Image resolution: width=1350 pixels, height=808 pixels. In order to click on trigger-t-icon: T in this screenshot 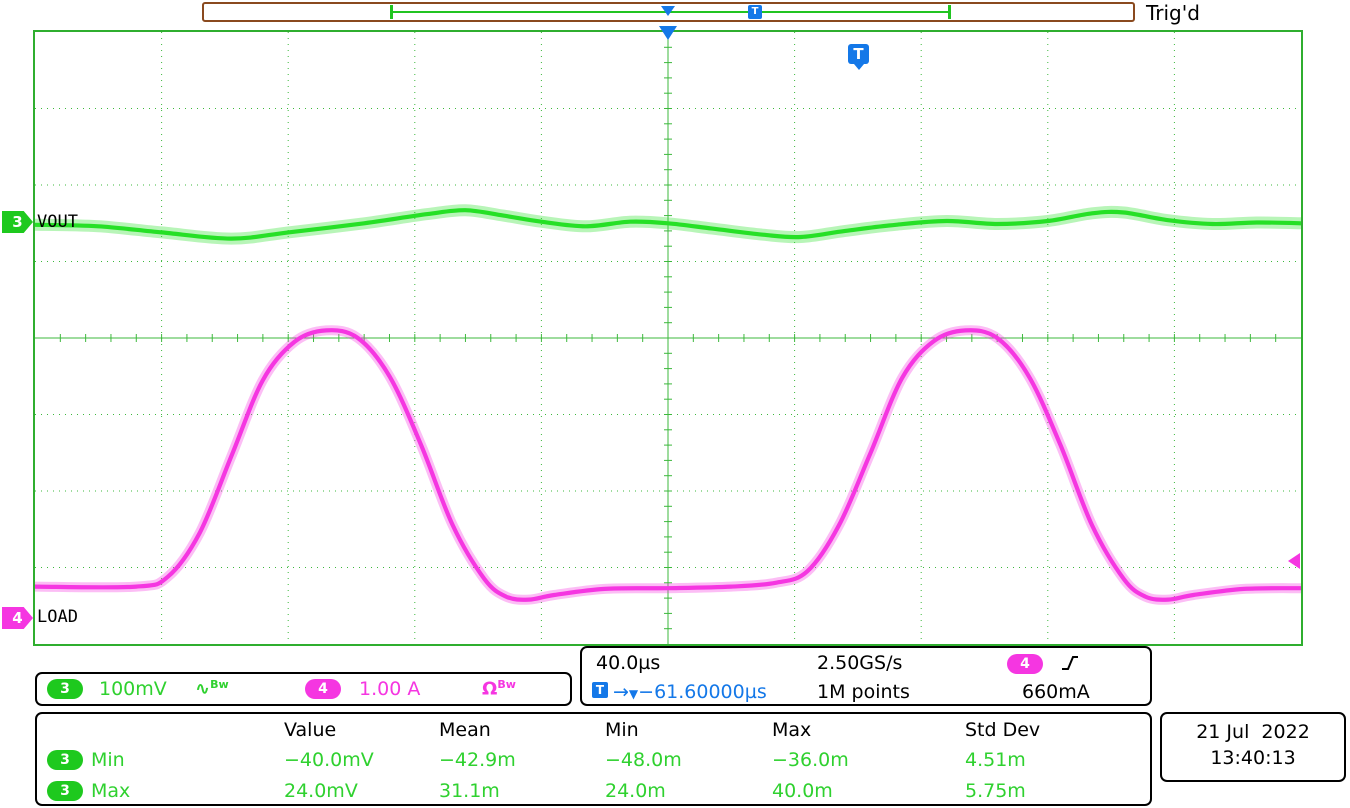, I will do `click(755, 12)`.